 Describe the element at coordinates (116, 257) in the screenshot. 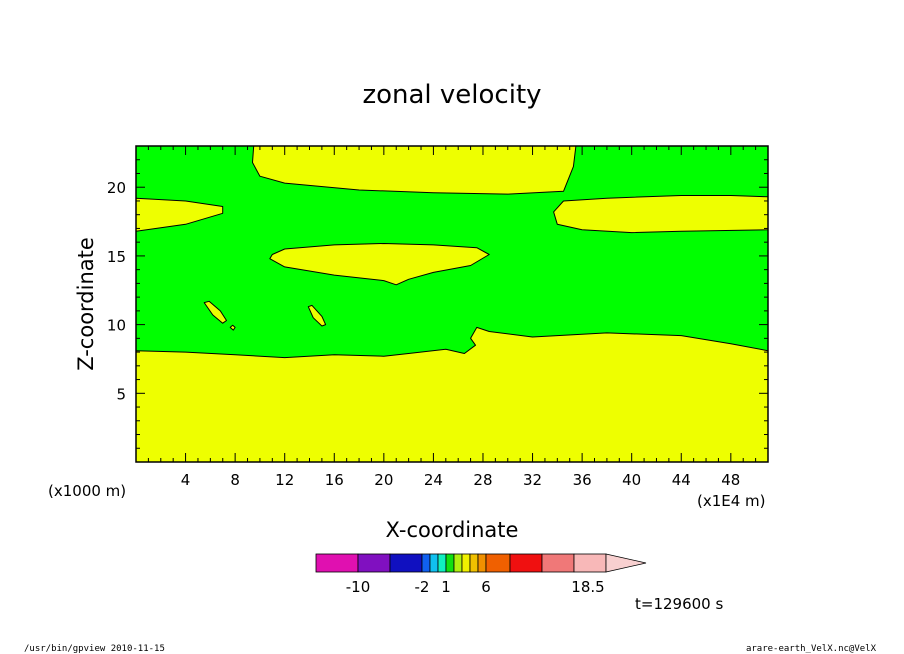

I see `y-tick-label: 15` at that location.